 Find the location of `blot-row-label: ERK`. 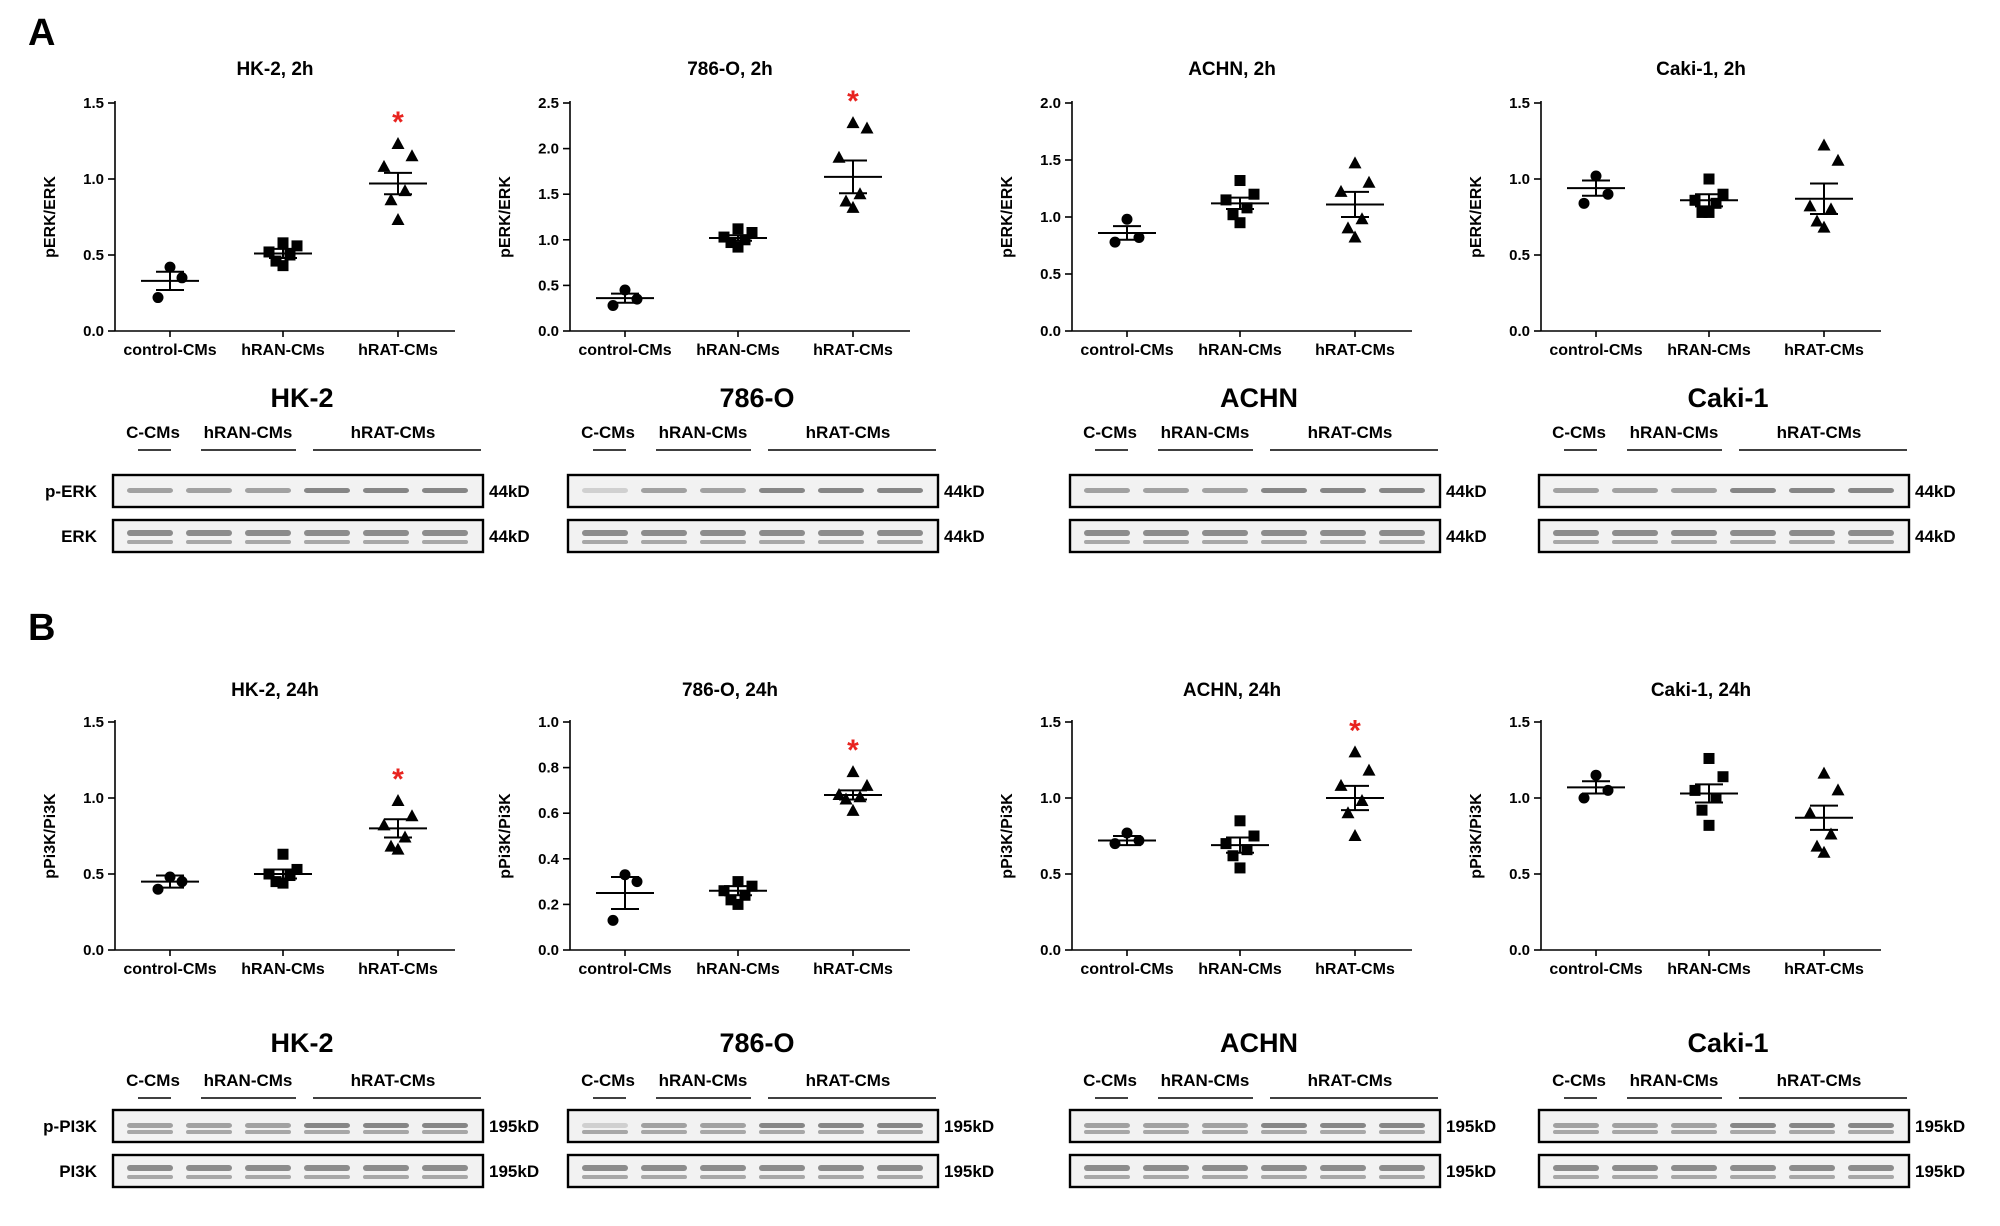

blot-row-label: ERK is located at coordinates (79, 536).